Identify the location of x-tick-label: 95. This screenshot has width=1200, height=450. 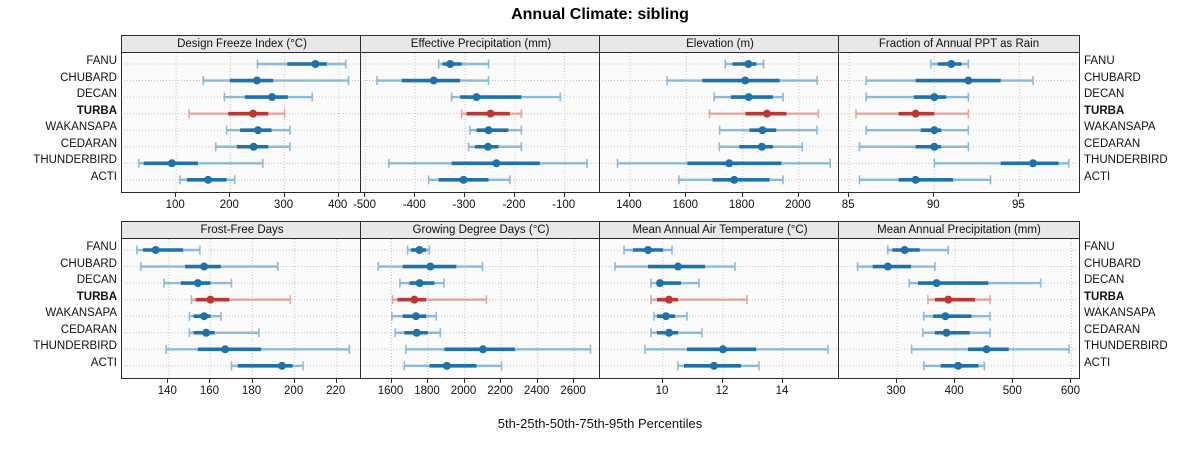
(1018, 205).